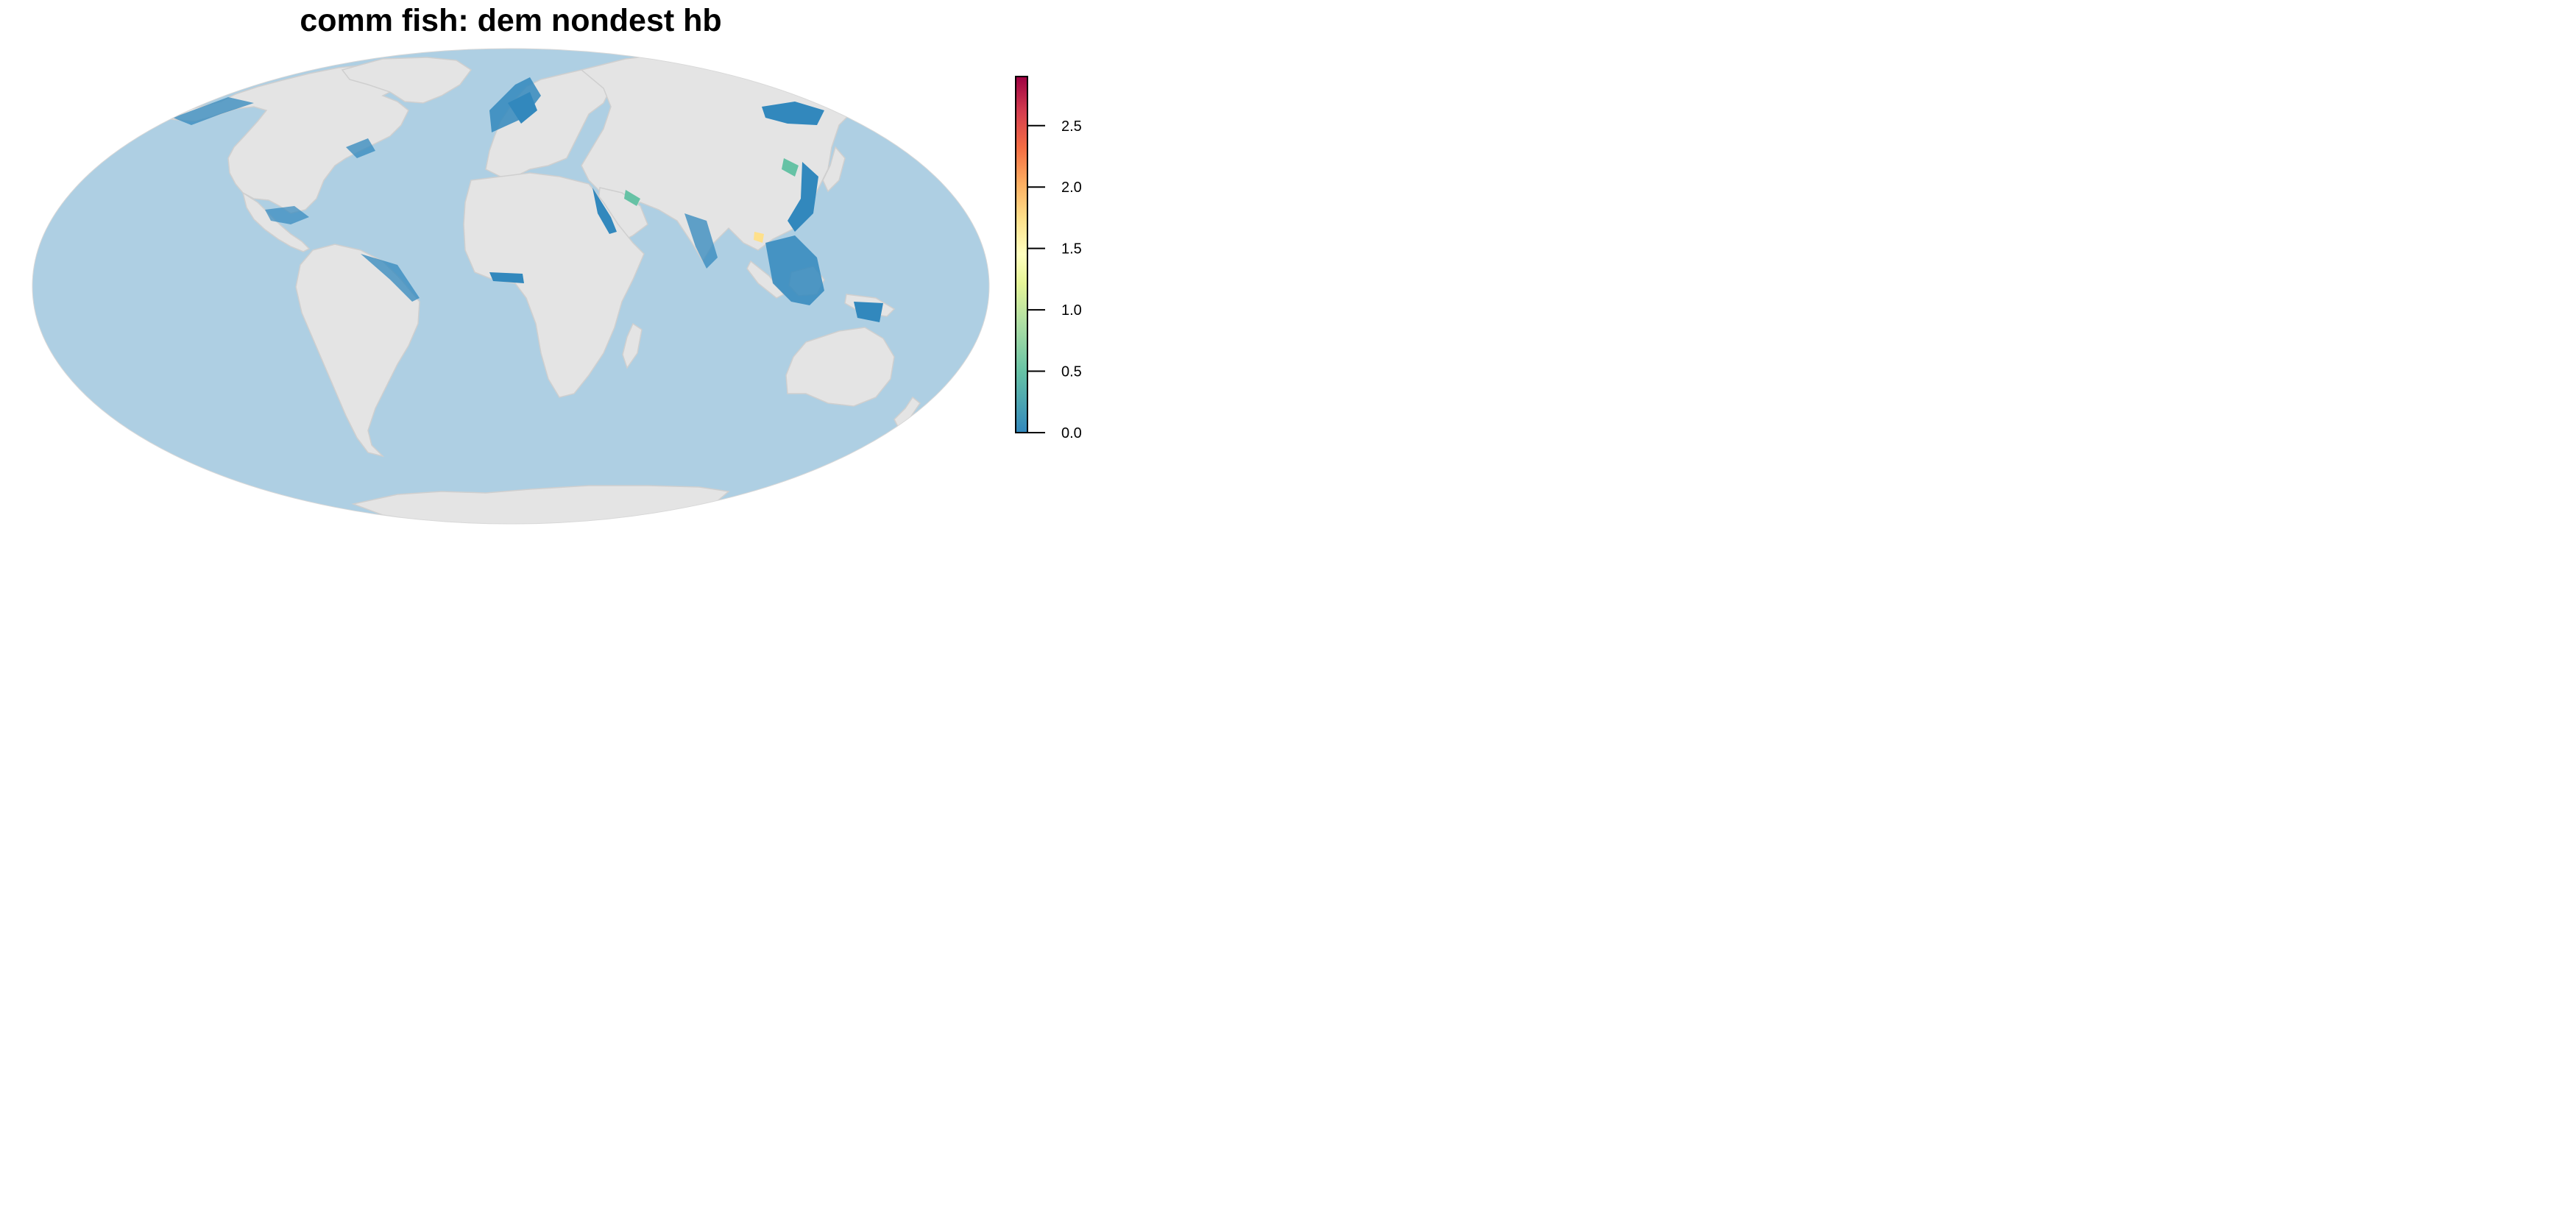  I want to click on coastal-cells-south-america-north, so click(390, 278).